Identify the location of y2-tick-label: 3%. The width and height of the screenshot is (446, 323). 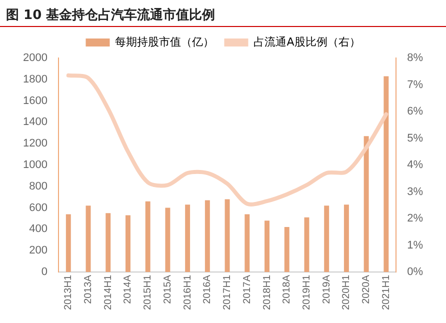
(415, 192).